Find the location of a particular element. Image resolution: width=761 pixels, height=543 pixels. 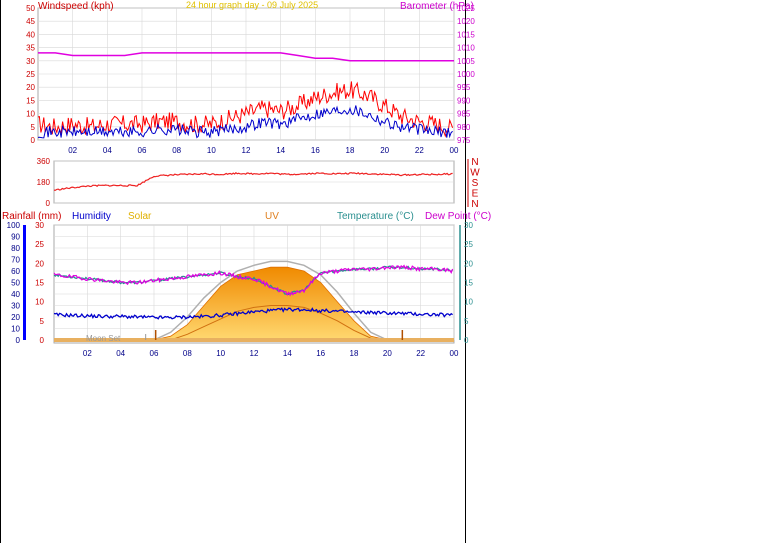

legend-humidity: Humidity is located at coordinates (91, 216).